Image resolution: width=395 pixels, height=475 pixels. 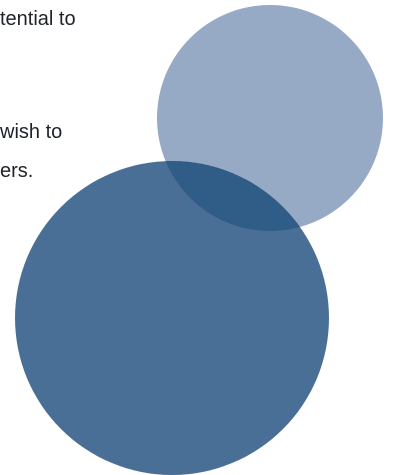 What do you see at coordinates (38, 19) in the screenshot?
I see `body-text-line-1: tential to` at bounding box center [38, 19].